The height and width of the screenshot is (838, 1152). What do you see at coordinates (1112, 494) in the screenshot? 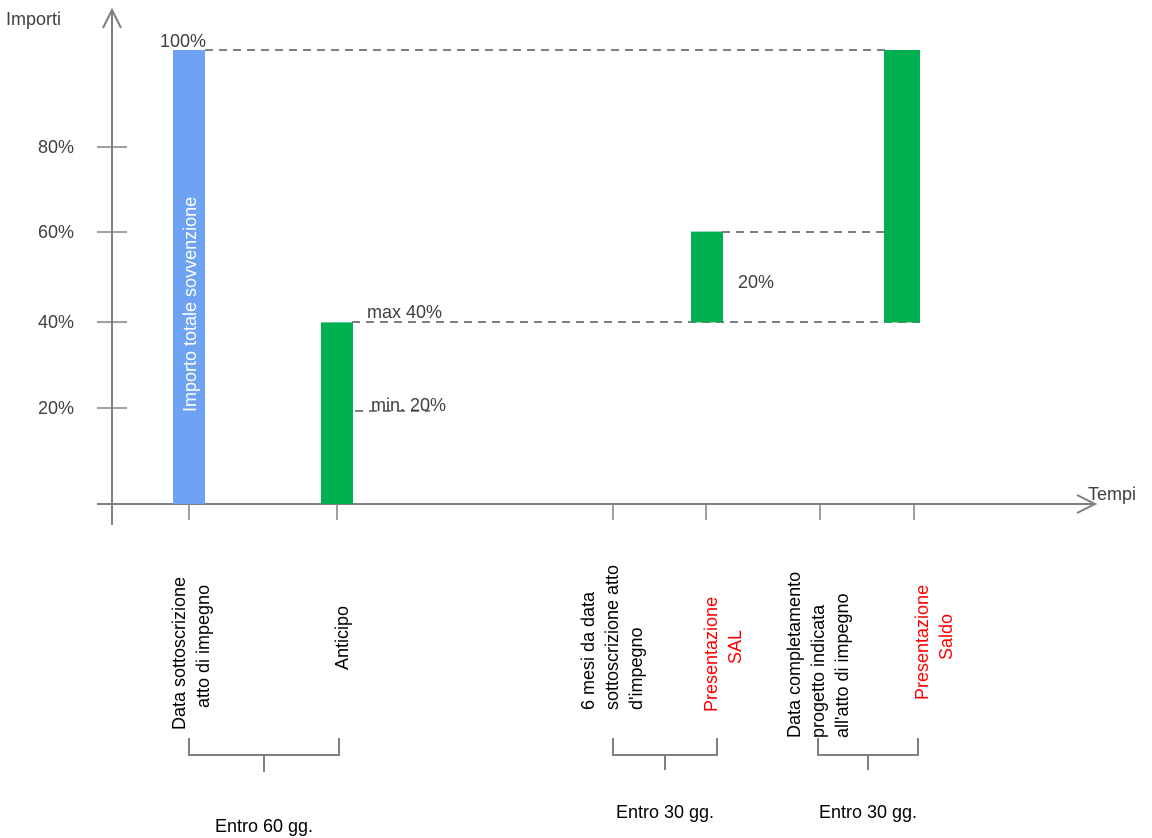
I see `x-axis-title: Tempi` at bounding box center [1112, 494].